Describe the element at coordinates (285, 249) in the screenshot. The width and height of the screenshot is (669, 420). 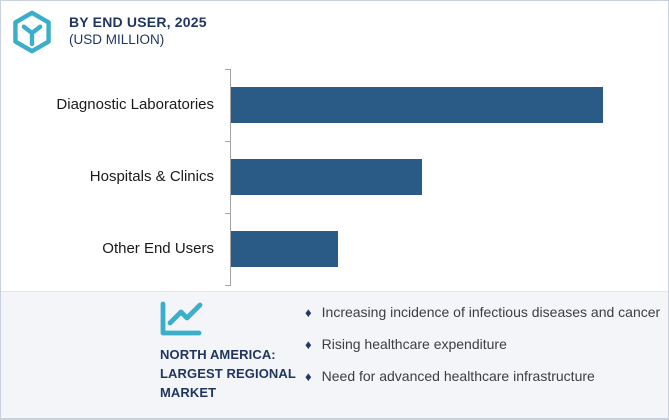
I see `bar-other-end-users` at that location.